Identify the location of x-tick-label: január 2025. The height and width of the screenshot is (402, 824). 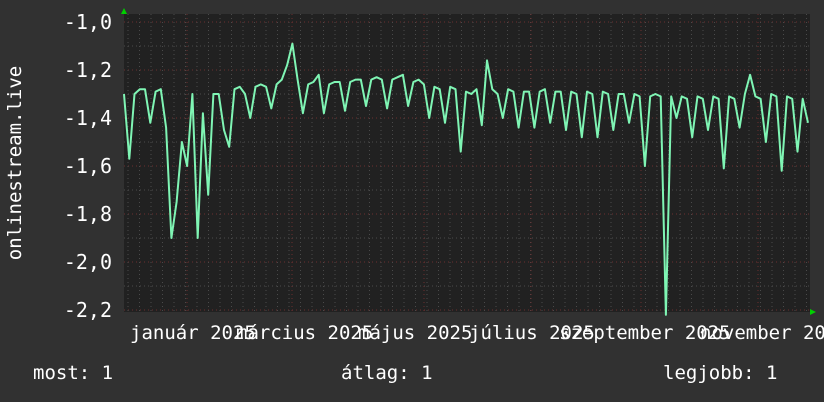
(193, 333).